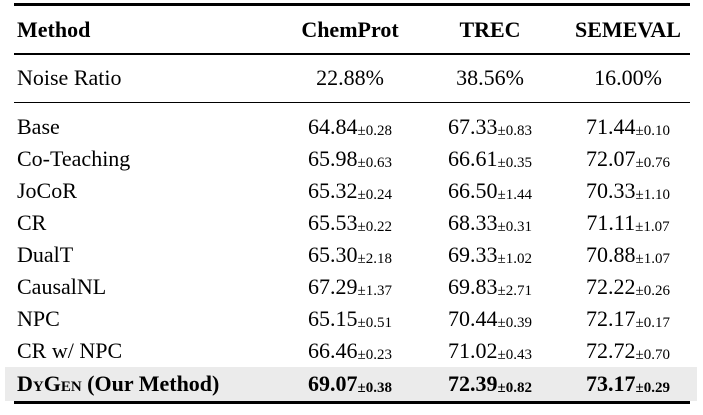  Describe the element at coordinates (611, 350) in the screenshot. I see `mean-value: 72.72` at that location.